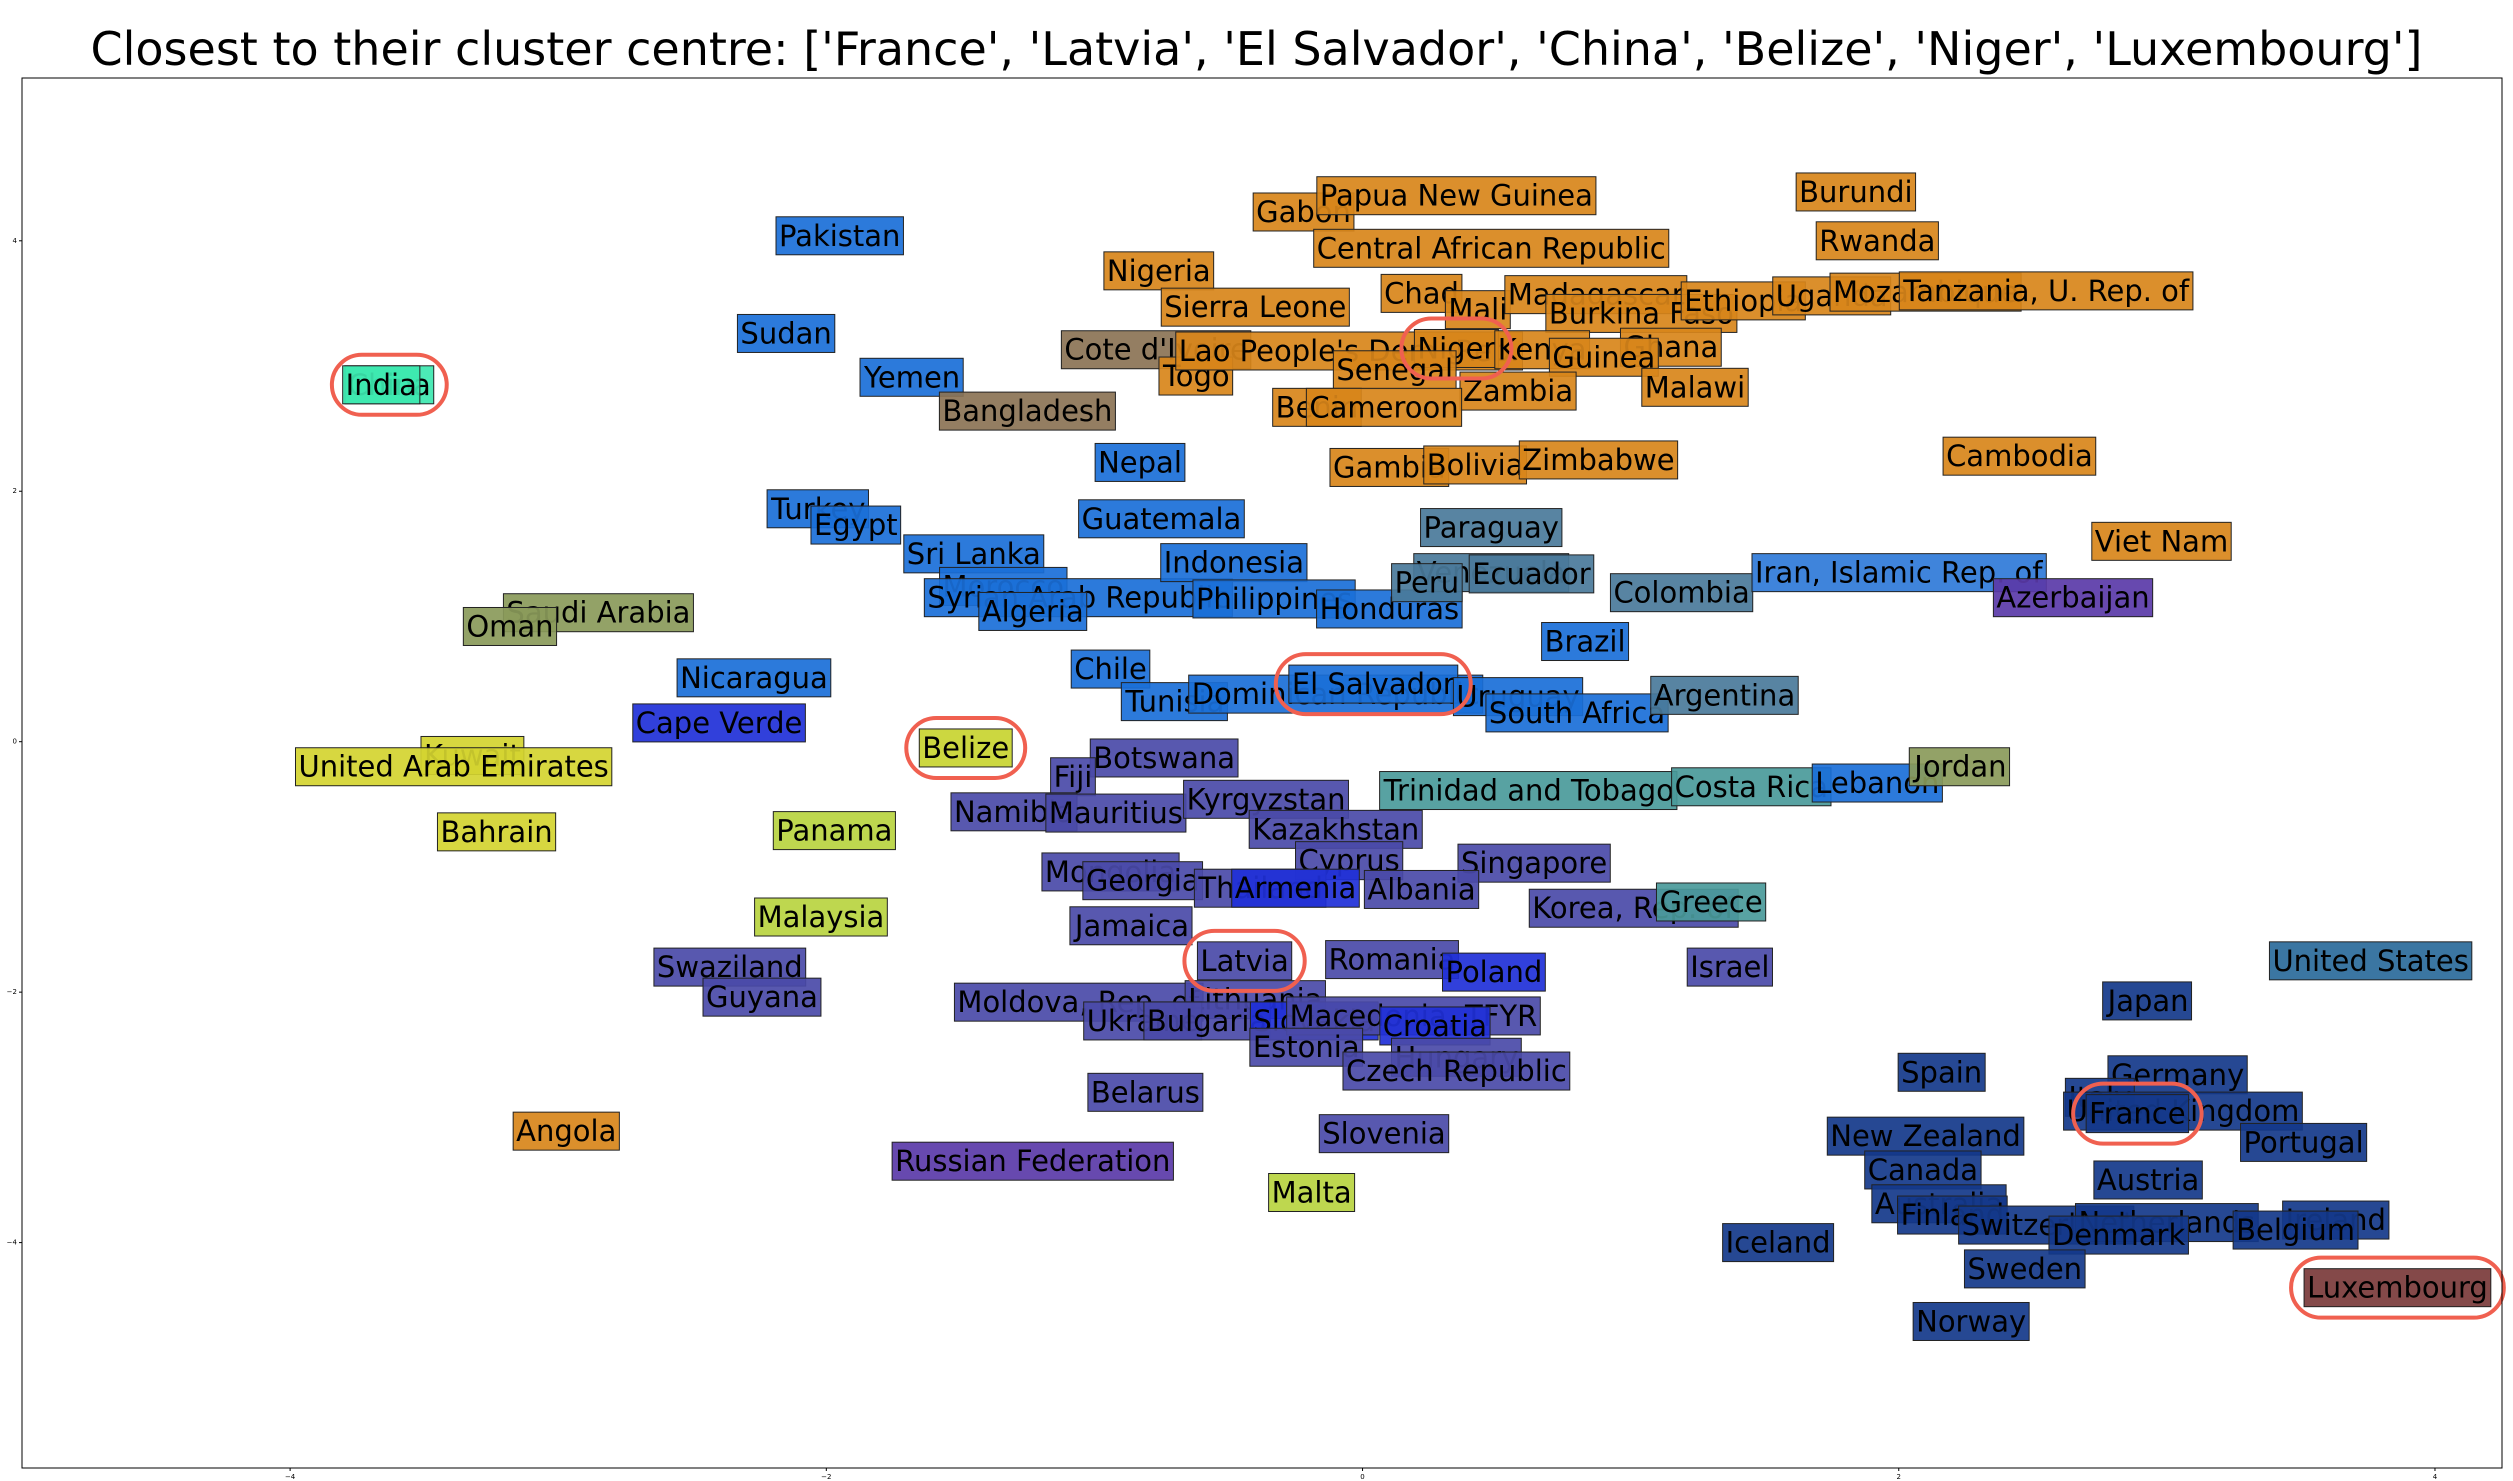 The width and height of the screenshot is (2513, 1481). Describe the element at coordinates (2295, 1230) in the screenshot. I see `point-label: Belgium` at that location.